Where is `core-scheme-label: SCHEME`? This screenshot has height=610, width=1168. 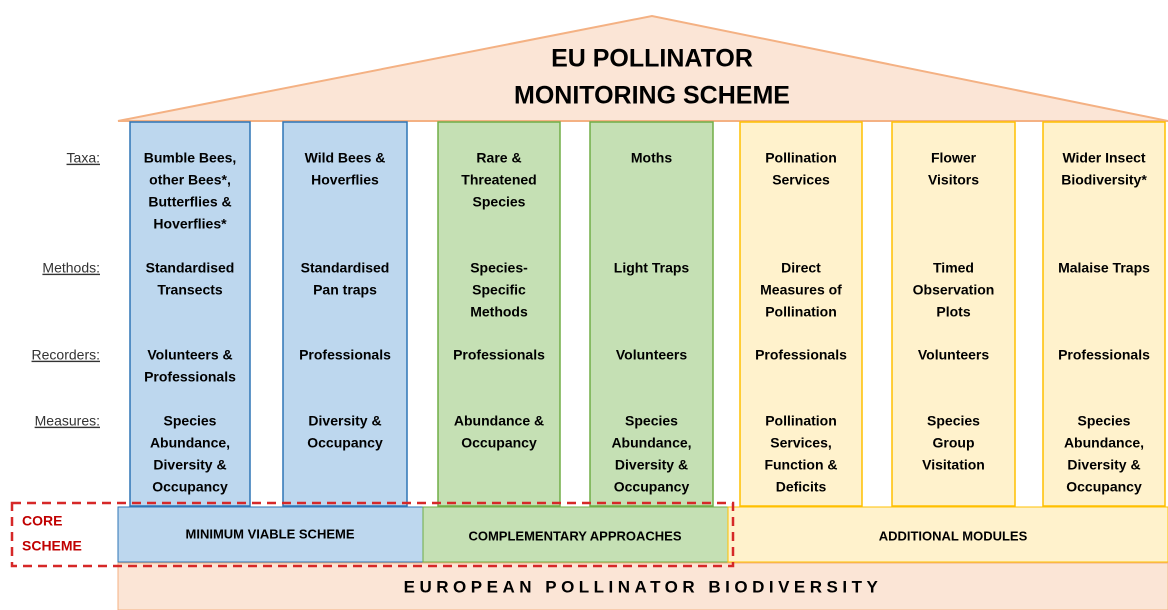 core-scheme-label: SCHEME is located at coordinates (52, 546).